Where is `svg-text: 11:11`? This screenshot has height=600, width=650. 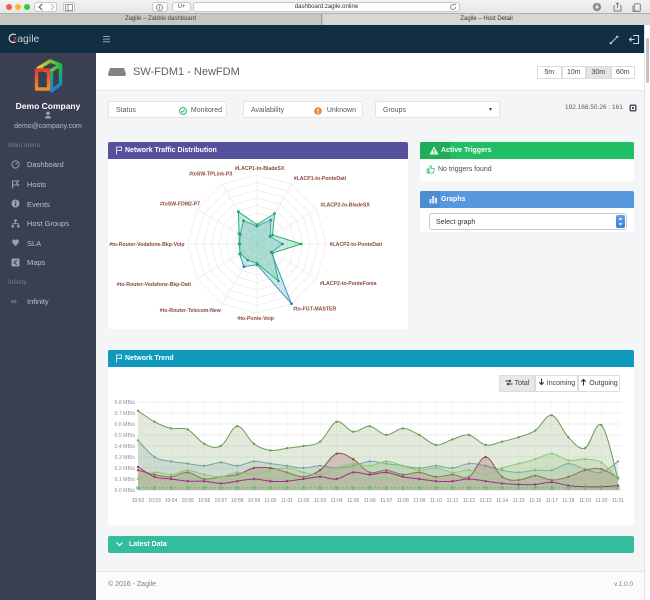
svg-text: 11:11 is located at coordinates (453, 501).